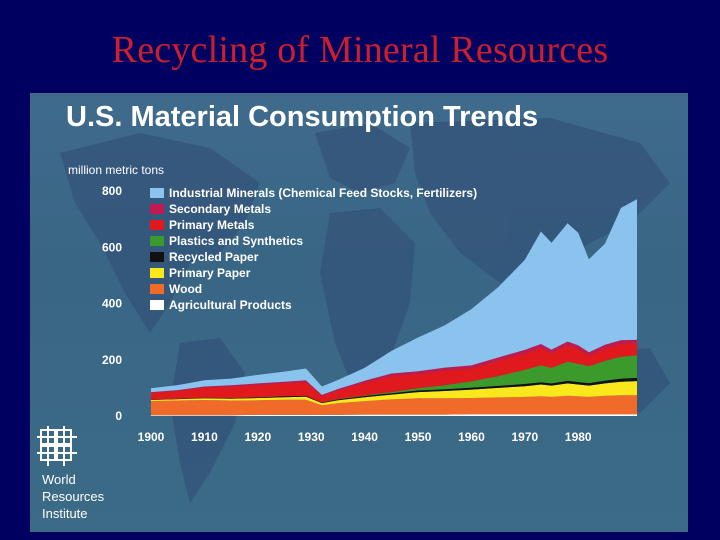 This screenshot has height=540, width=720. I want to click on wri-logo-text: World Resources Institute, so click(73, 496).